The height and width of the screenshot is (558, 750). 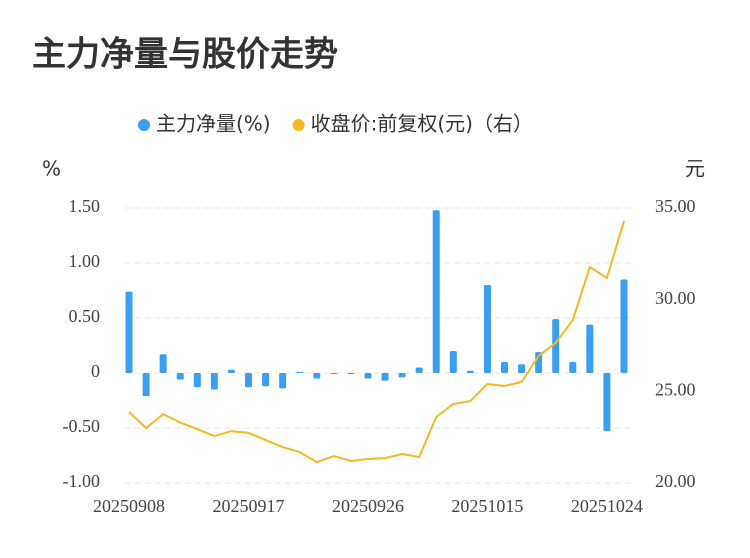 What do you see at coordinates (607, 506) in the screenshot?
I see `x-tick-label: 20251024` at bounding box center [607, 506].